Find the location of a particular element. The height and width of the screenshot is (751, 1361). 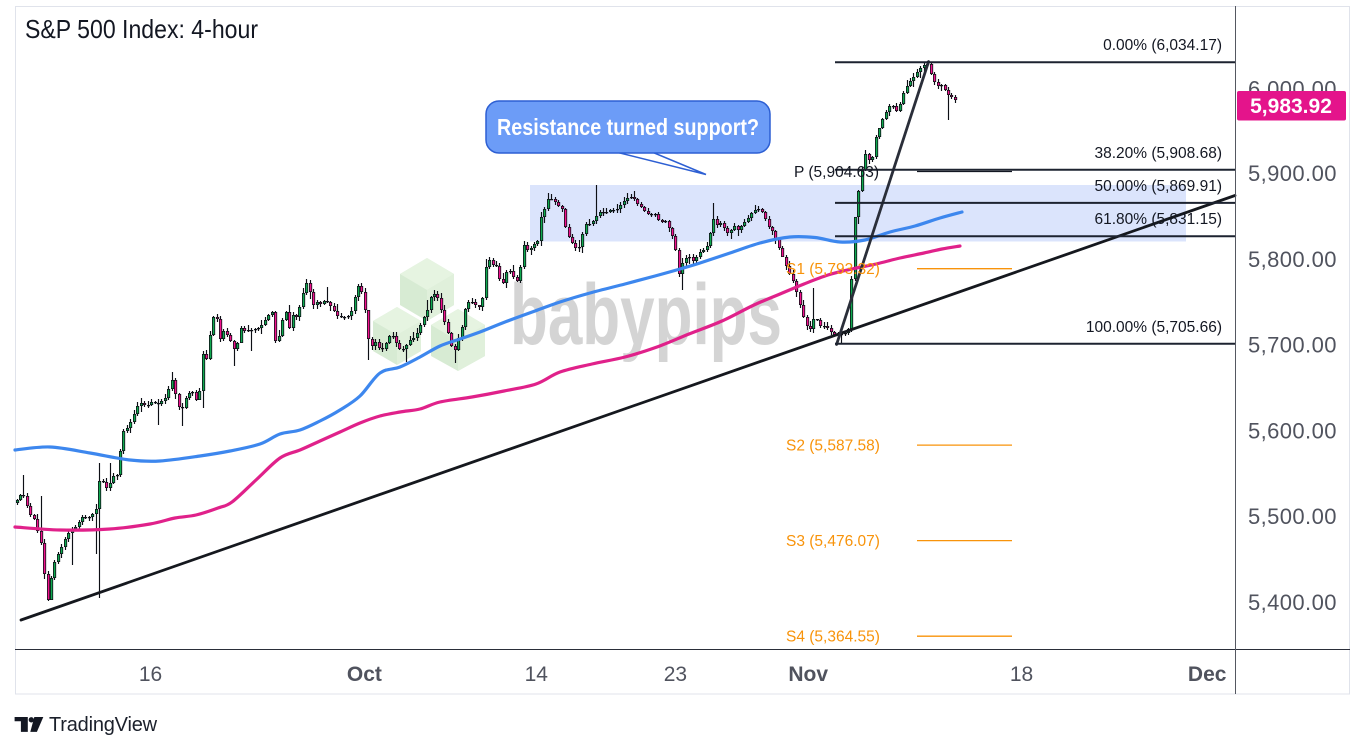

svg-text: Nov is located at coordinates (808, 674).